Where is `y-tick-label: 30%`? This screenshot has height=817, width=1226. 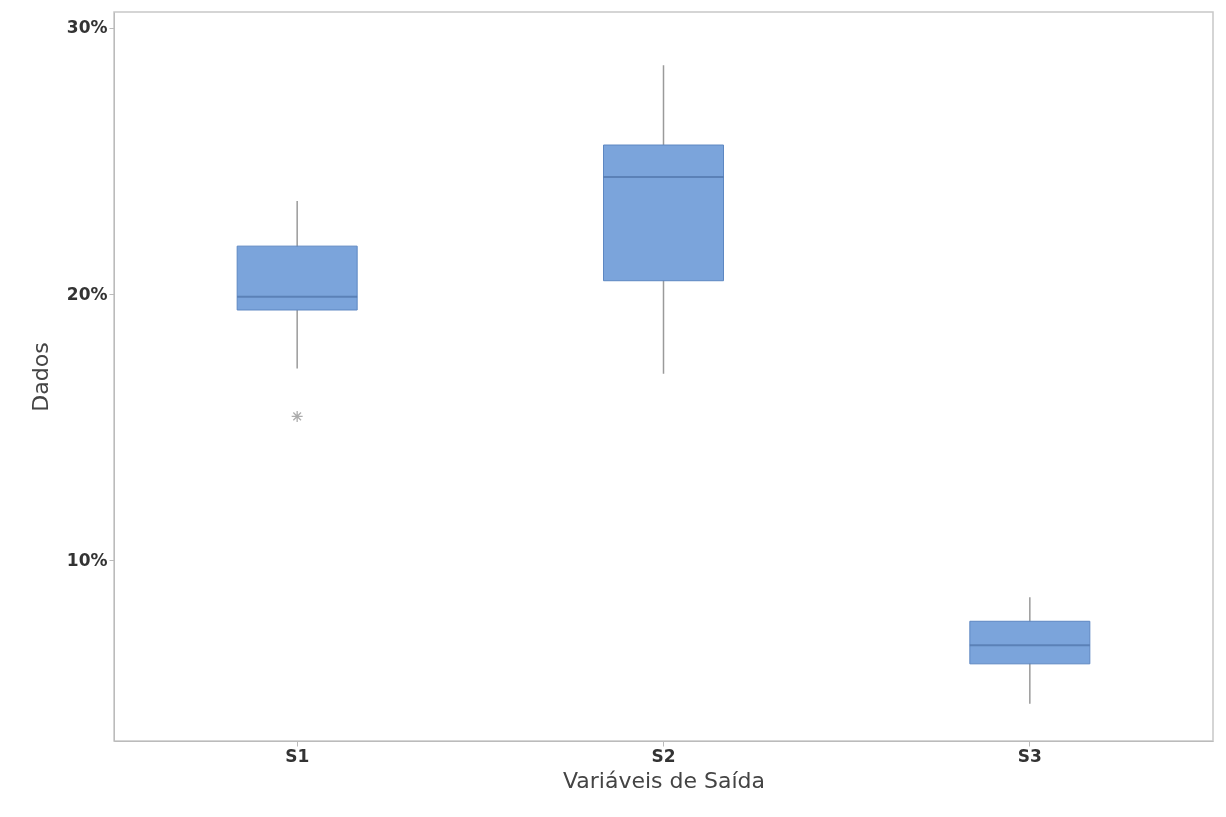
y-tick-label: 30% is located at coordinates (87, 27).